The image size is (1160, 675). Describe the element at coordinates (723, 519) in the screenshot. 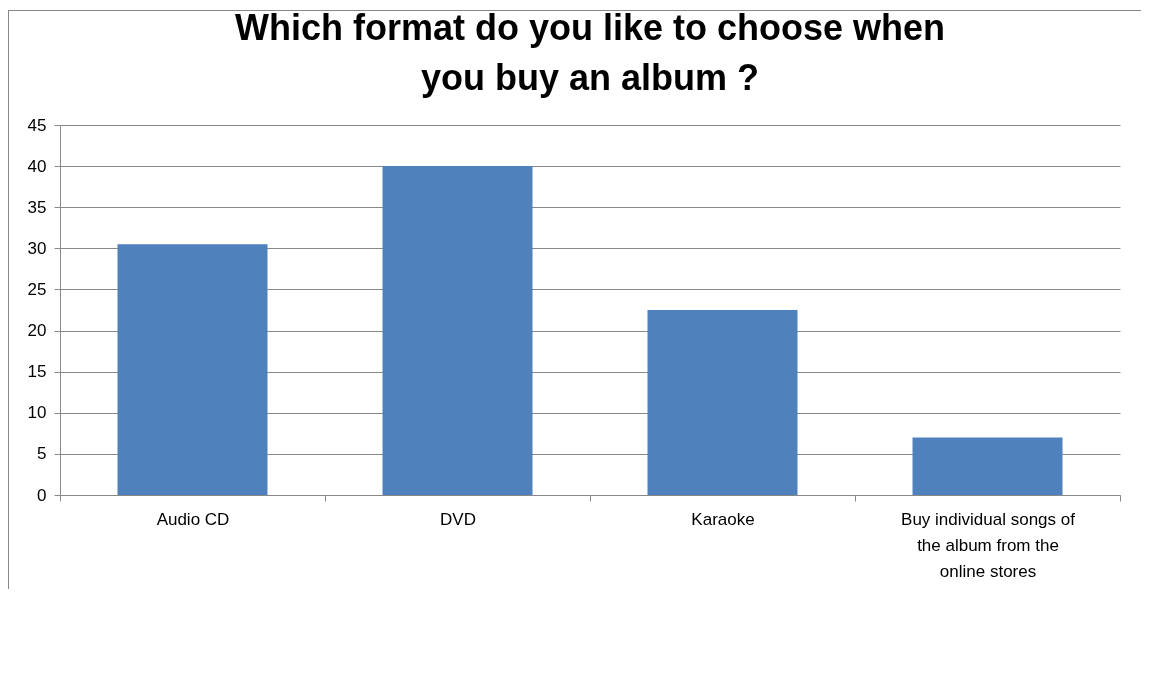

I see `x-tick-label: Karaoke` at that location.